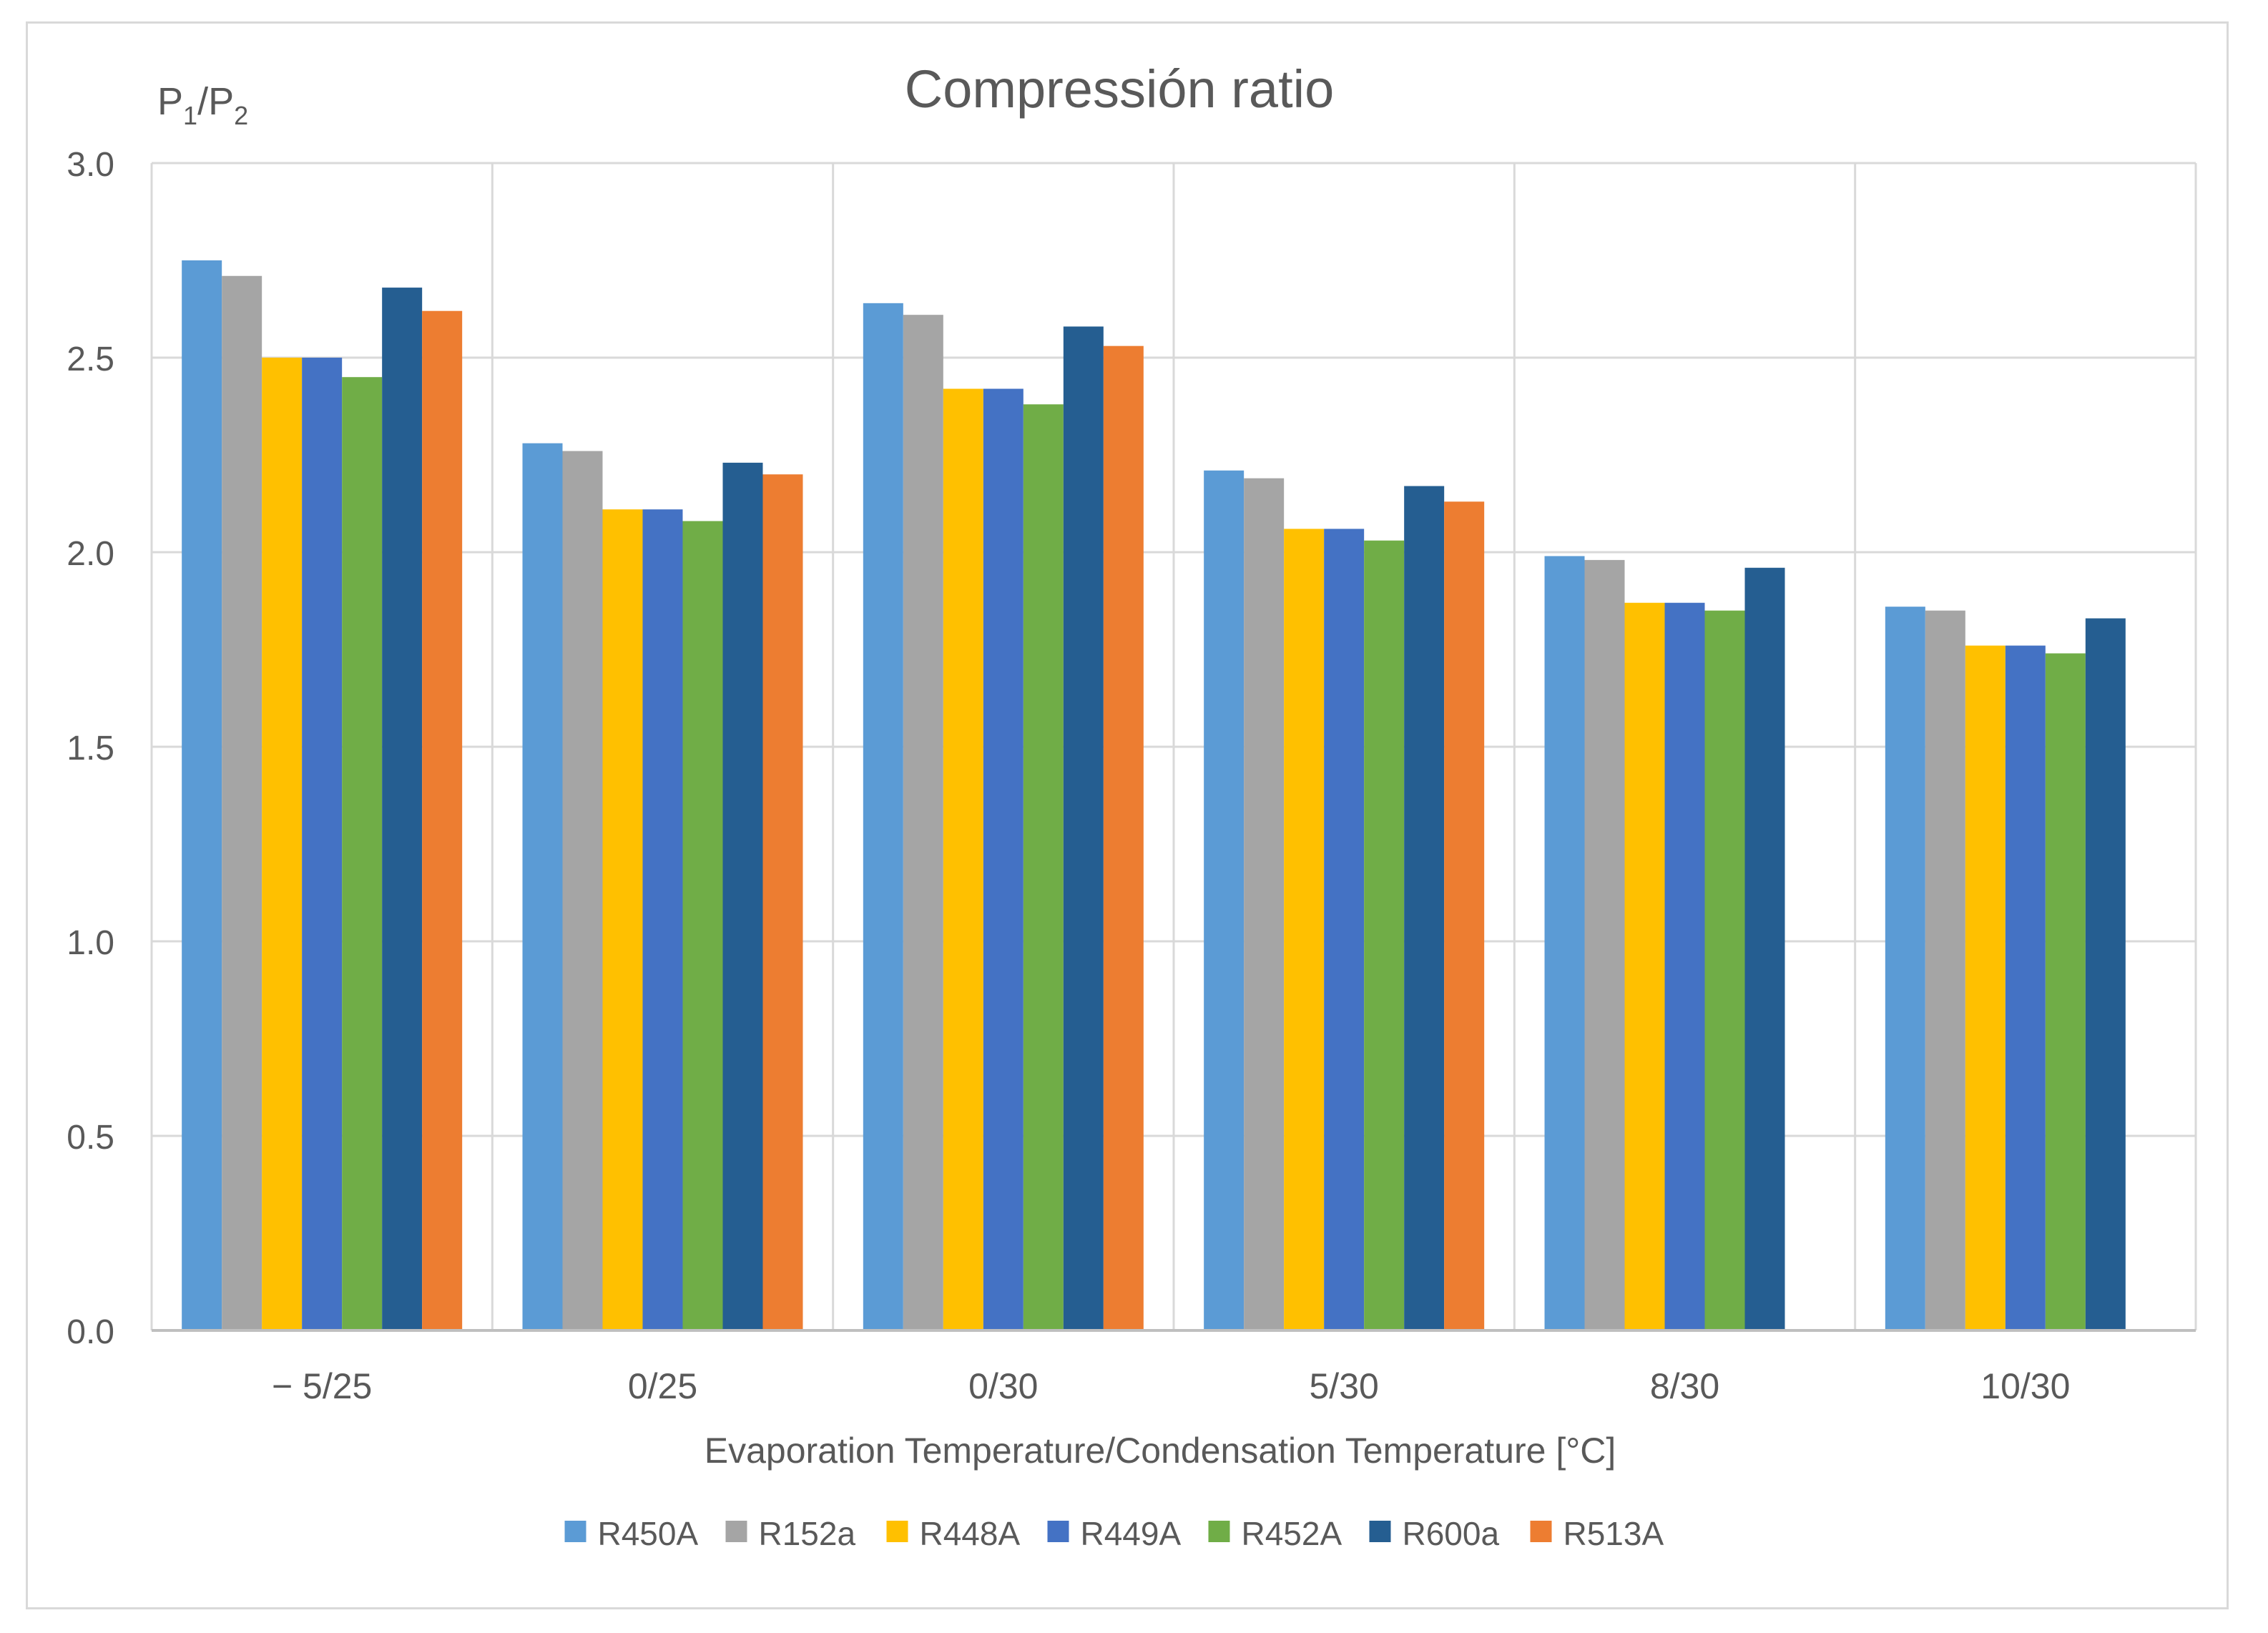 The height and width of the screenshot is (1633, 2268). Describe the element at coordinates (897, 1531) in the screenshot. I see `legend-swatch-r448a` at that location.